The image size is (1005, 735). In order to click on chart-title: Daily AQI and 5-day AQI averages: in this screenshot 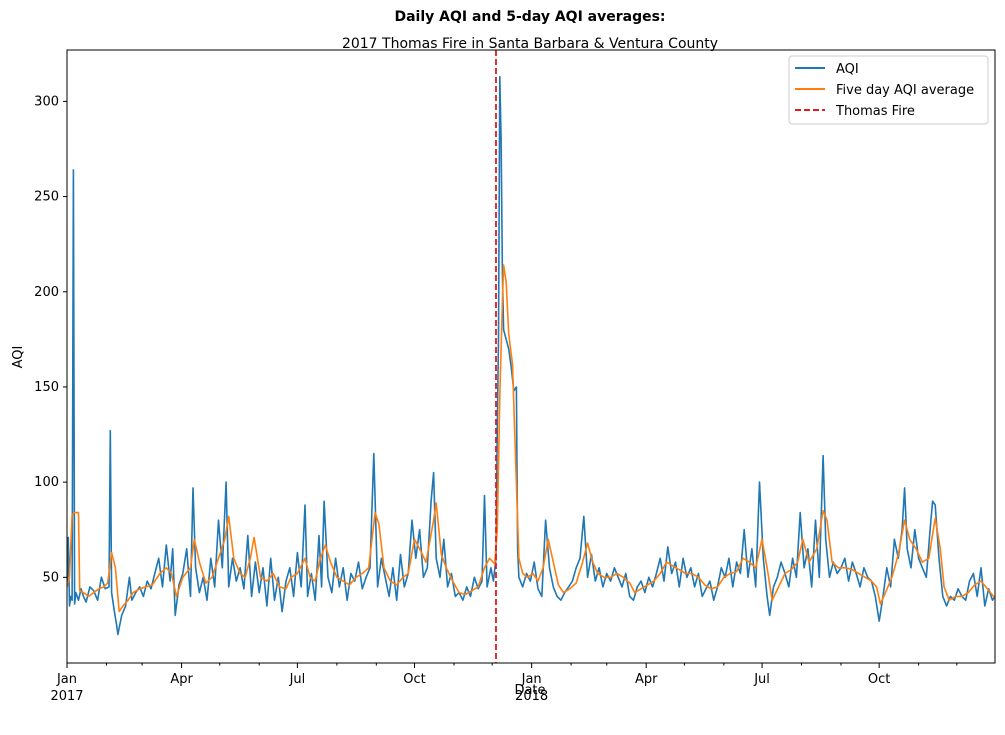, I will do `click(529, 17)`.